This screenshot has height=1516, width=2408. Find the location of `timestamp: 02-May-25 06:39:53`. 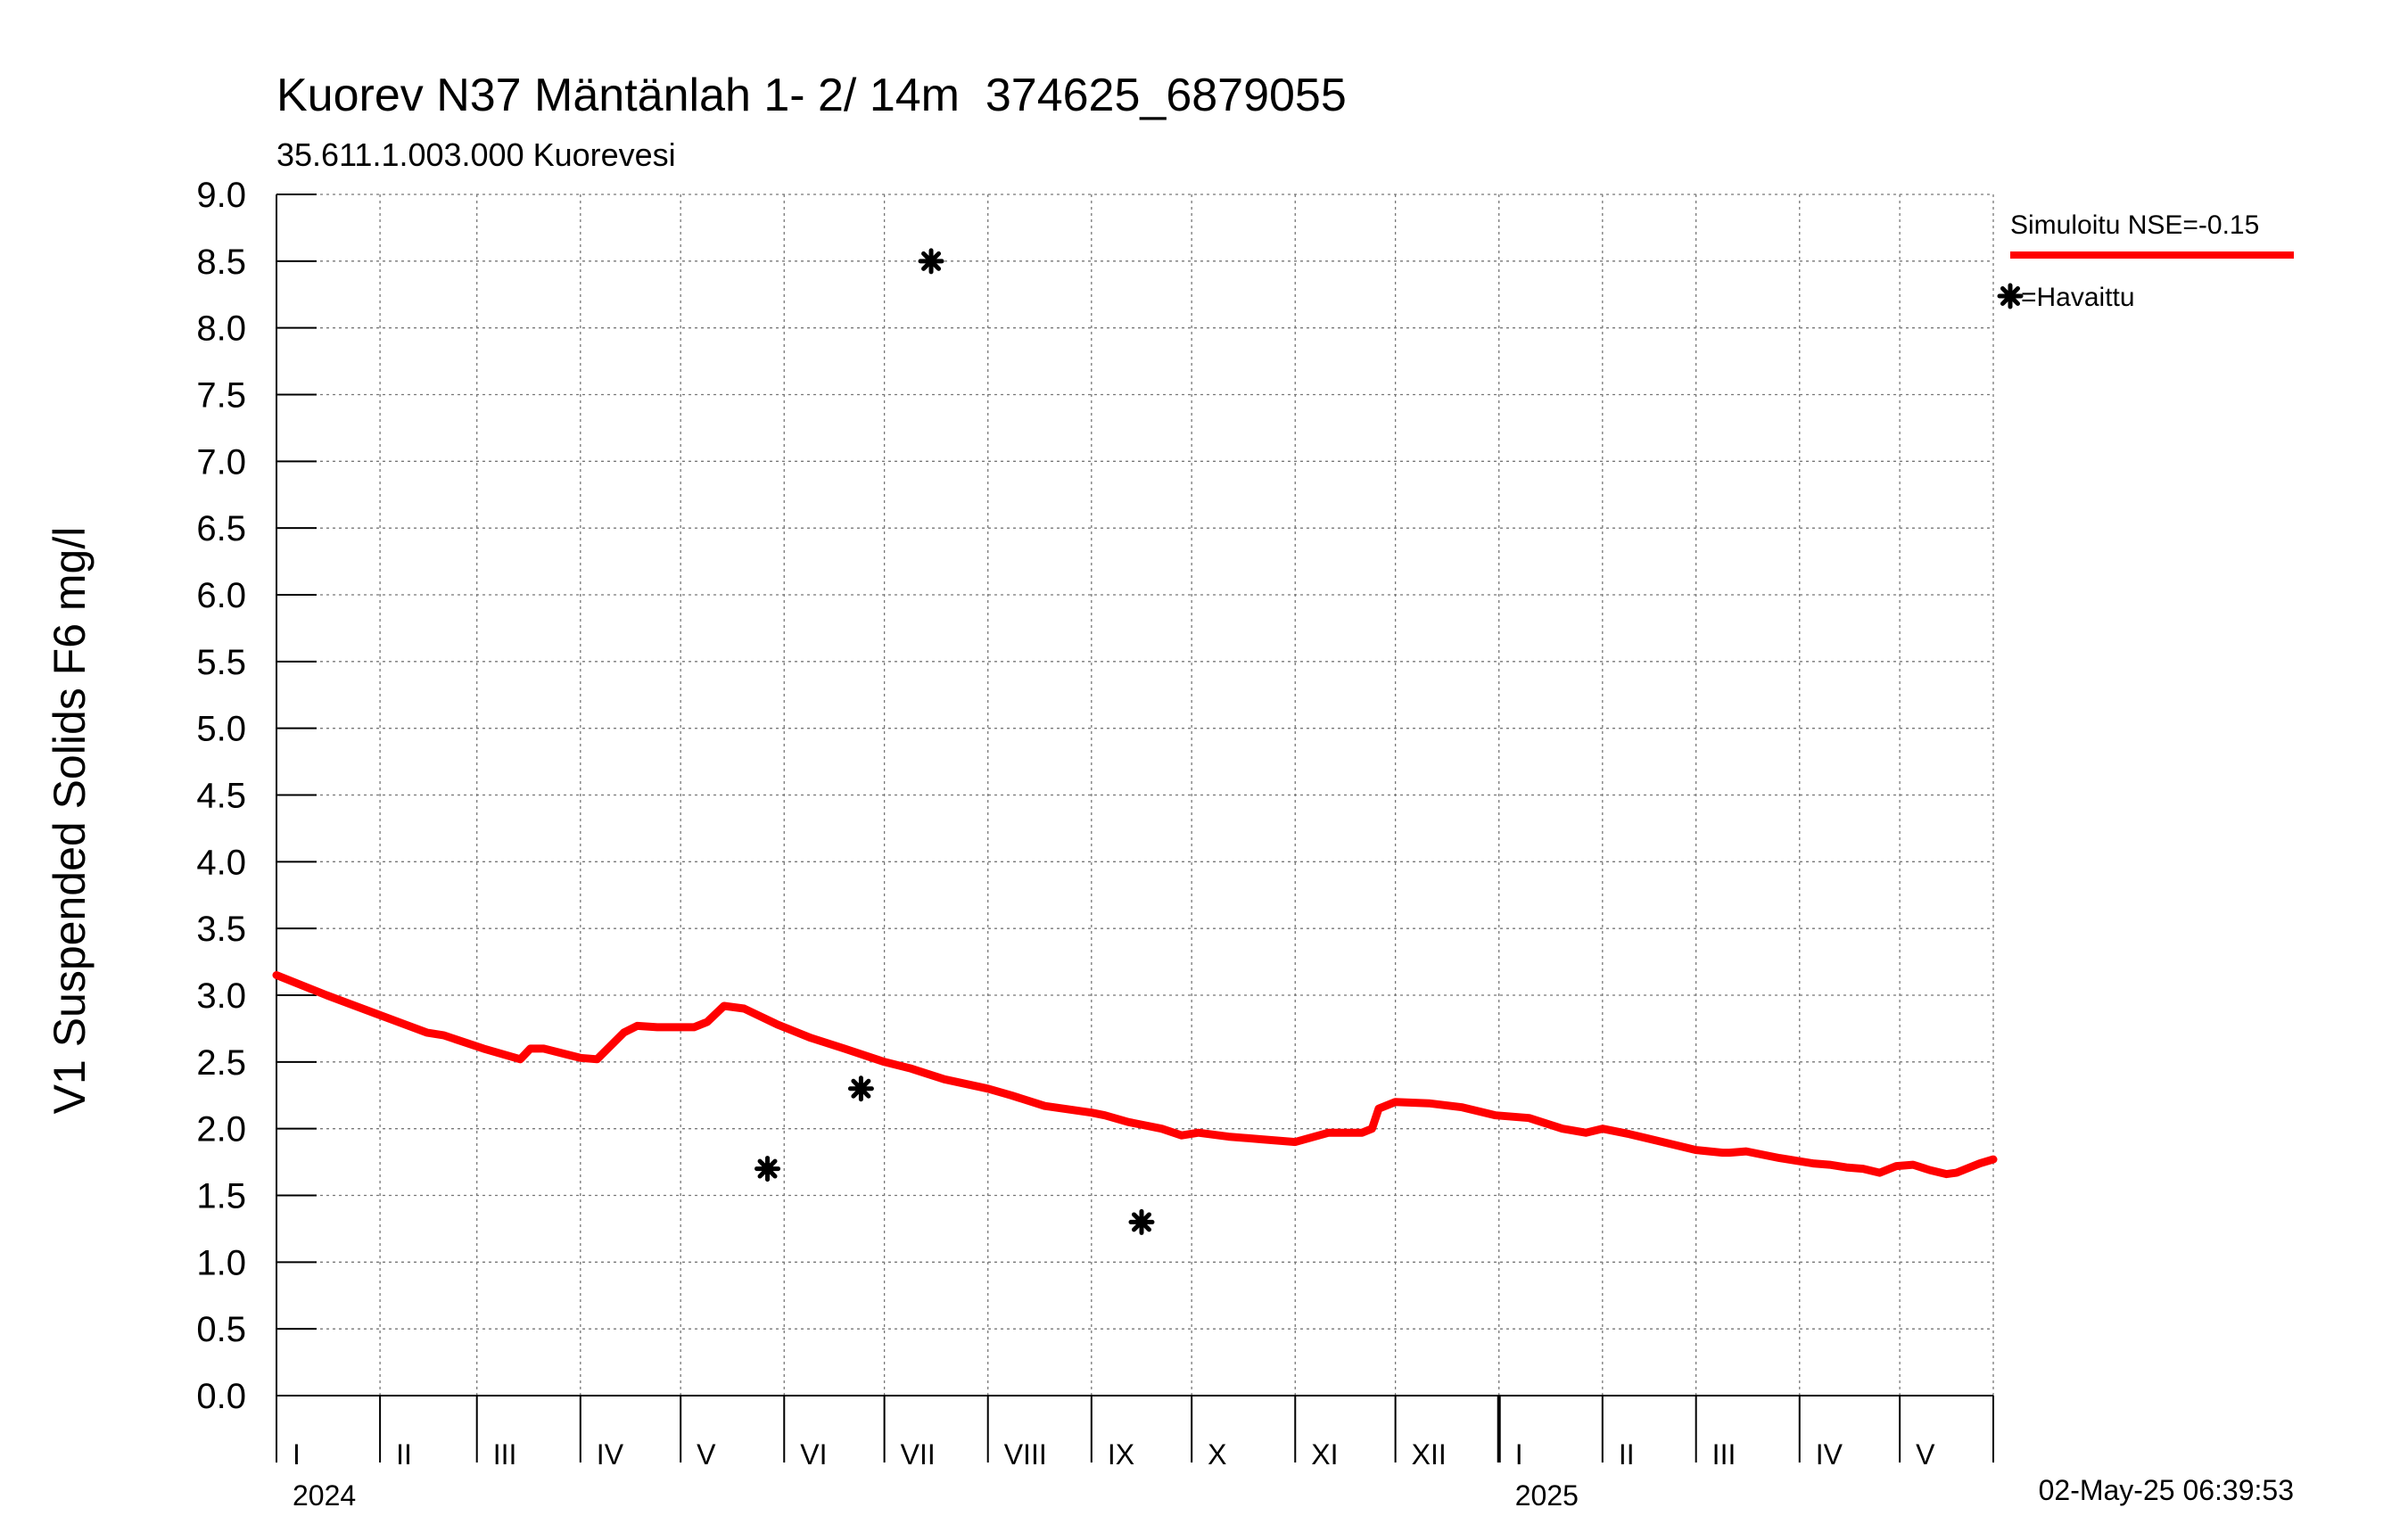

timestamp: 02-May-25 06:39:53 is located at coordinates (2166, 1490).